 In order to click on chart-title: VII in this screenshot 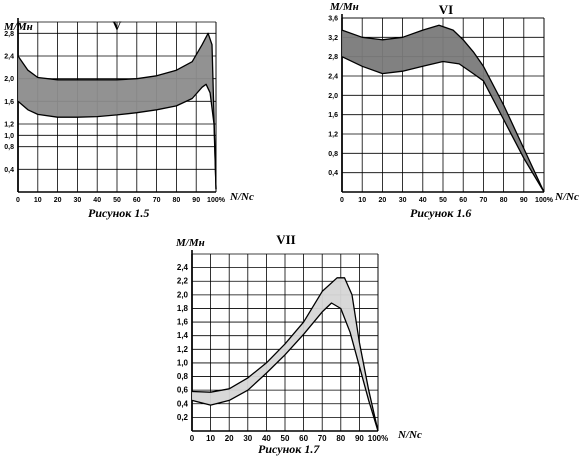, I will do `click(286, 239)`.